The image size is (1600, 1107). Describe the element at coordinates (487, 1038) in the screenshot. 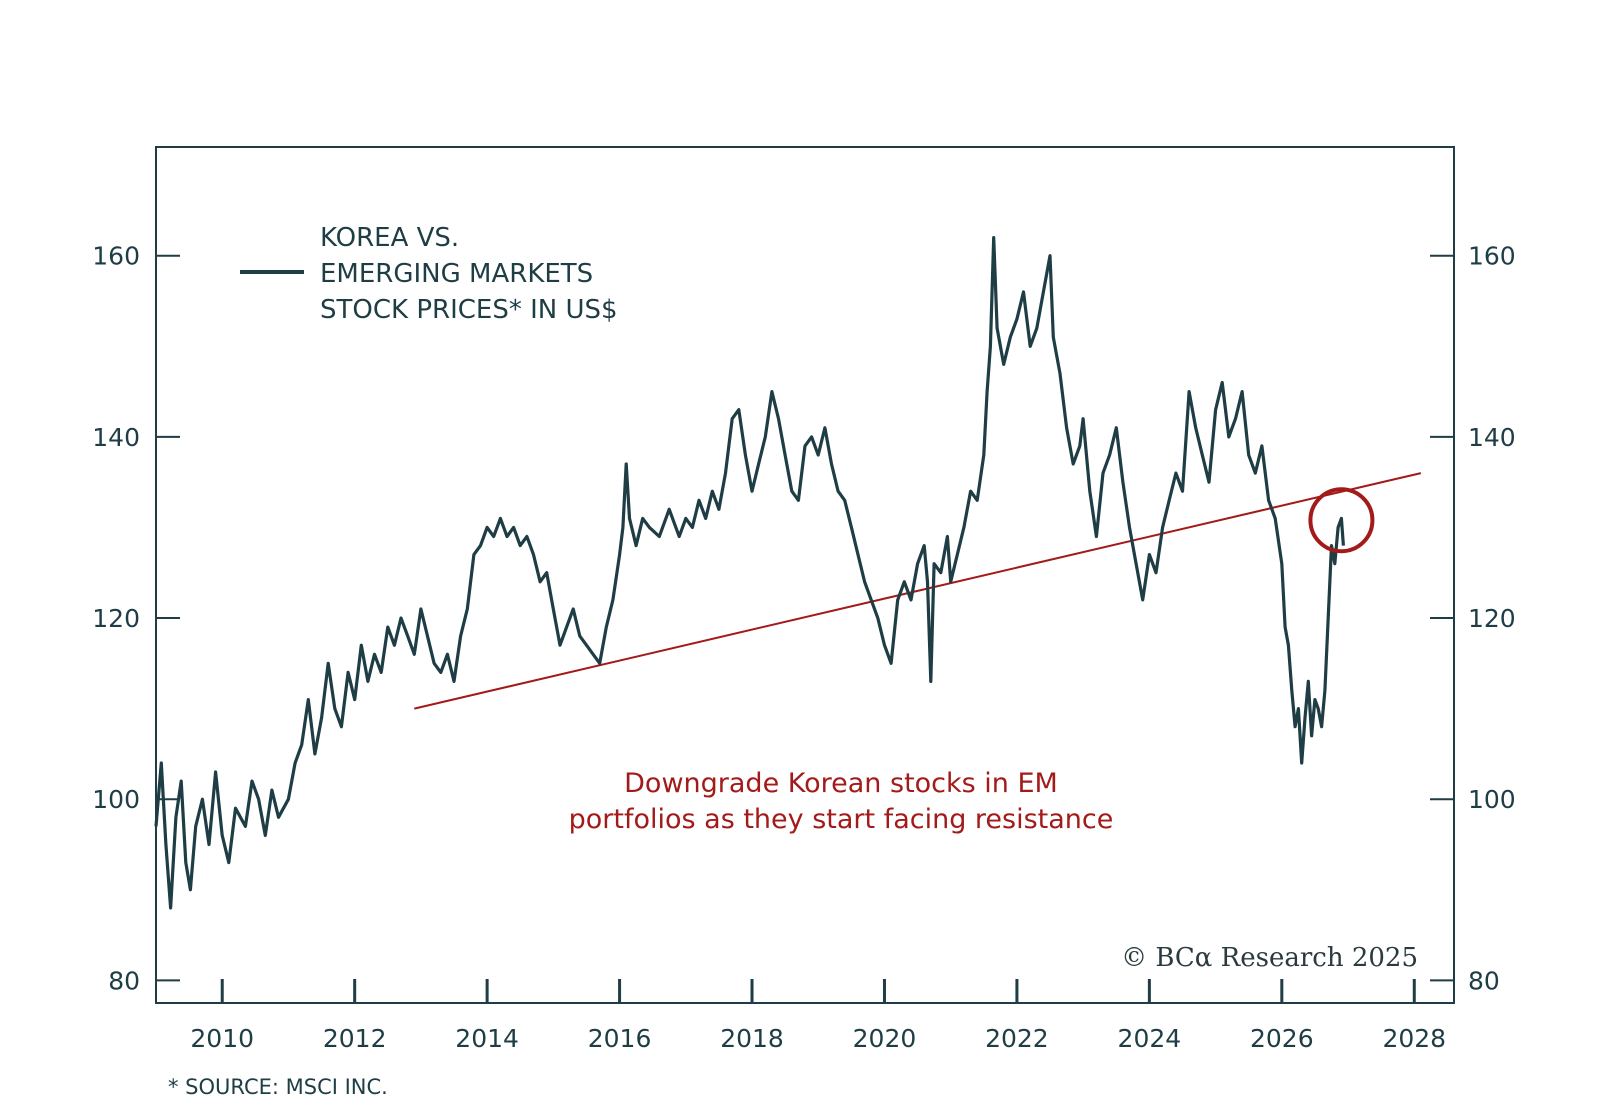

I see `x-tick-label: 2014` at that location.